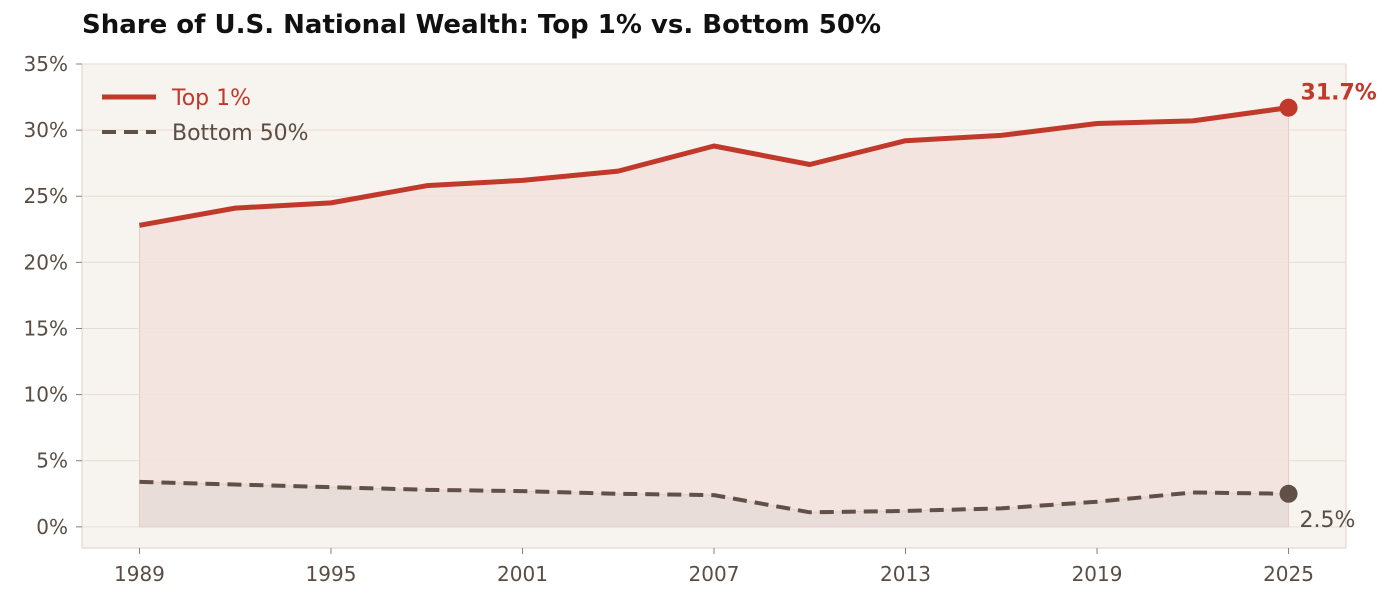 Image resolution: width=1400 pixels, height=602 pixels. Describe the element at coordinates (139, 574) in the screenshot. I see `x-tick-label: 1989` at that location.